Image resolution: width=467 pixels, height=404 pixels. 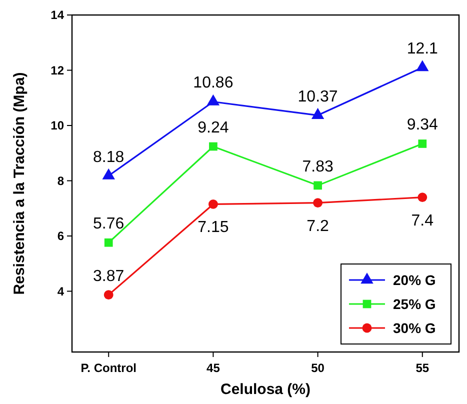 What do you see at coordinates (57, 125) in the screenshot?
I see `y-tick-label: 10` at bounding box center [57, 125].